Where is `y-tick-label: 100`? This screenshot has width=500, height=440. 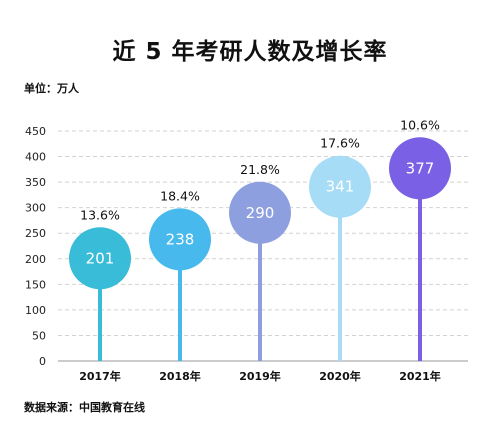
y-tick-label: 100 is located at coordinates (35, 310).